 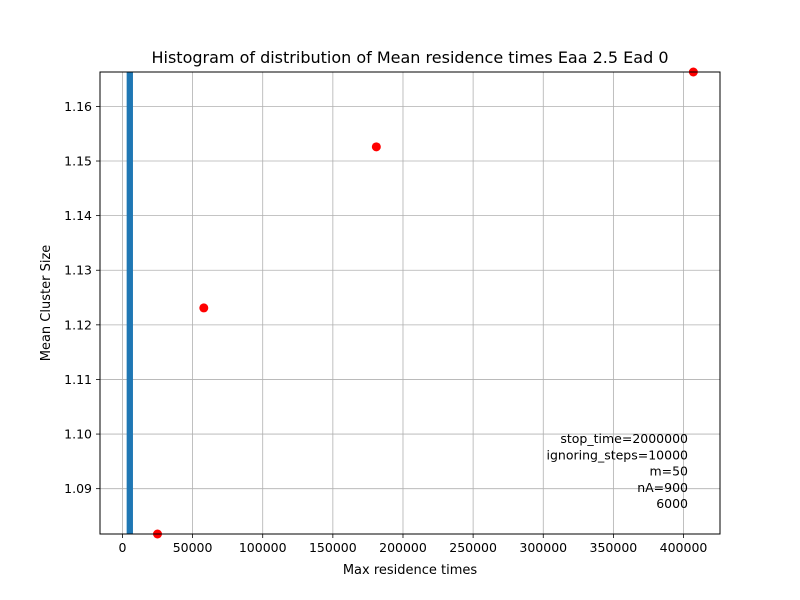 What do you see at coordinates (78, 324) in the screenshot?
I see `y-tick-label: 1.12` at bounding box center [78, 324].